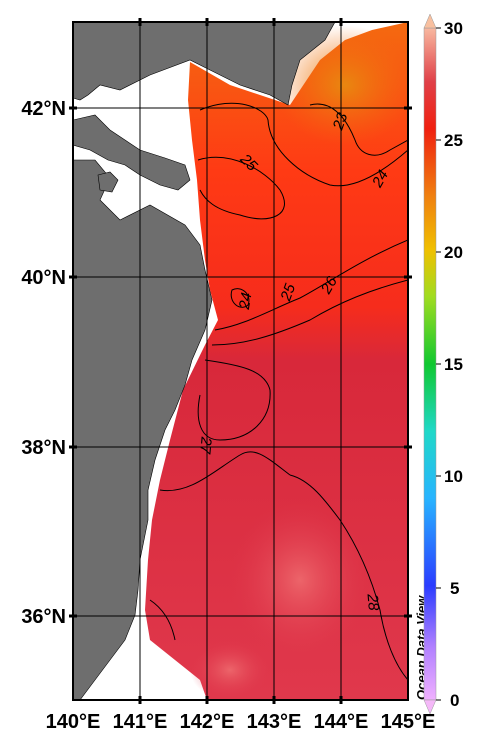 The image size is (480, 754). I want to click on land-island, so click(108, 182).